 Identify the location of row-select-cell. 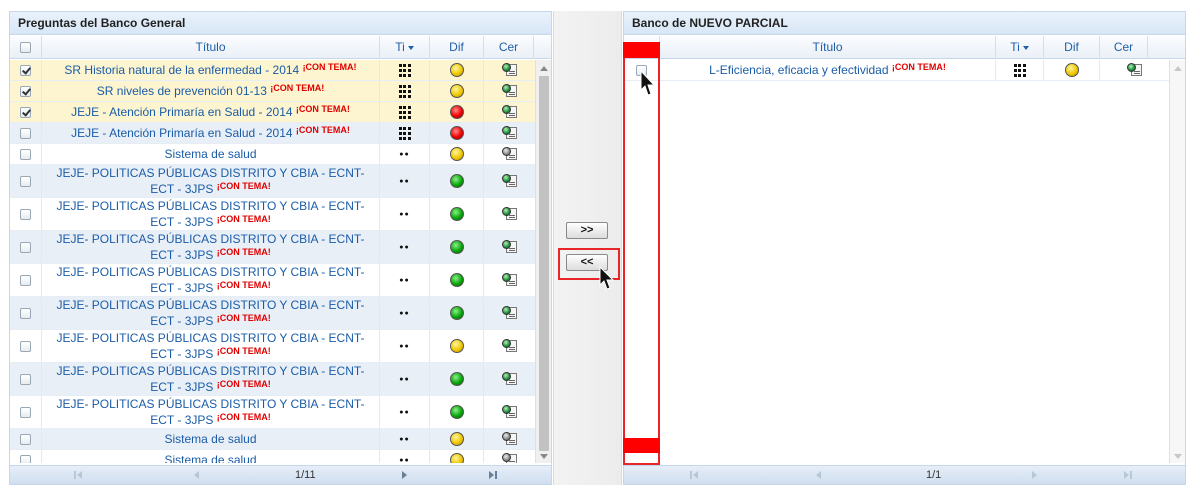
(26, 214).